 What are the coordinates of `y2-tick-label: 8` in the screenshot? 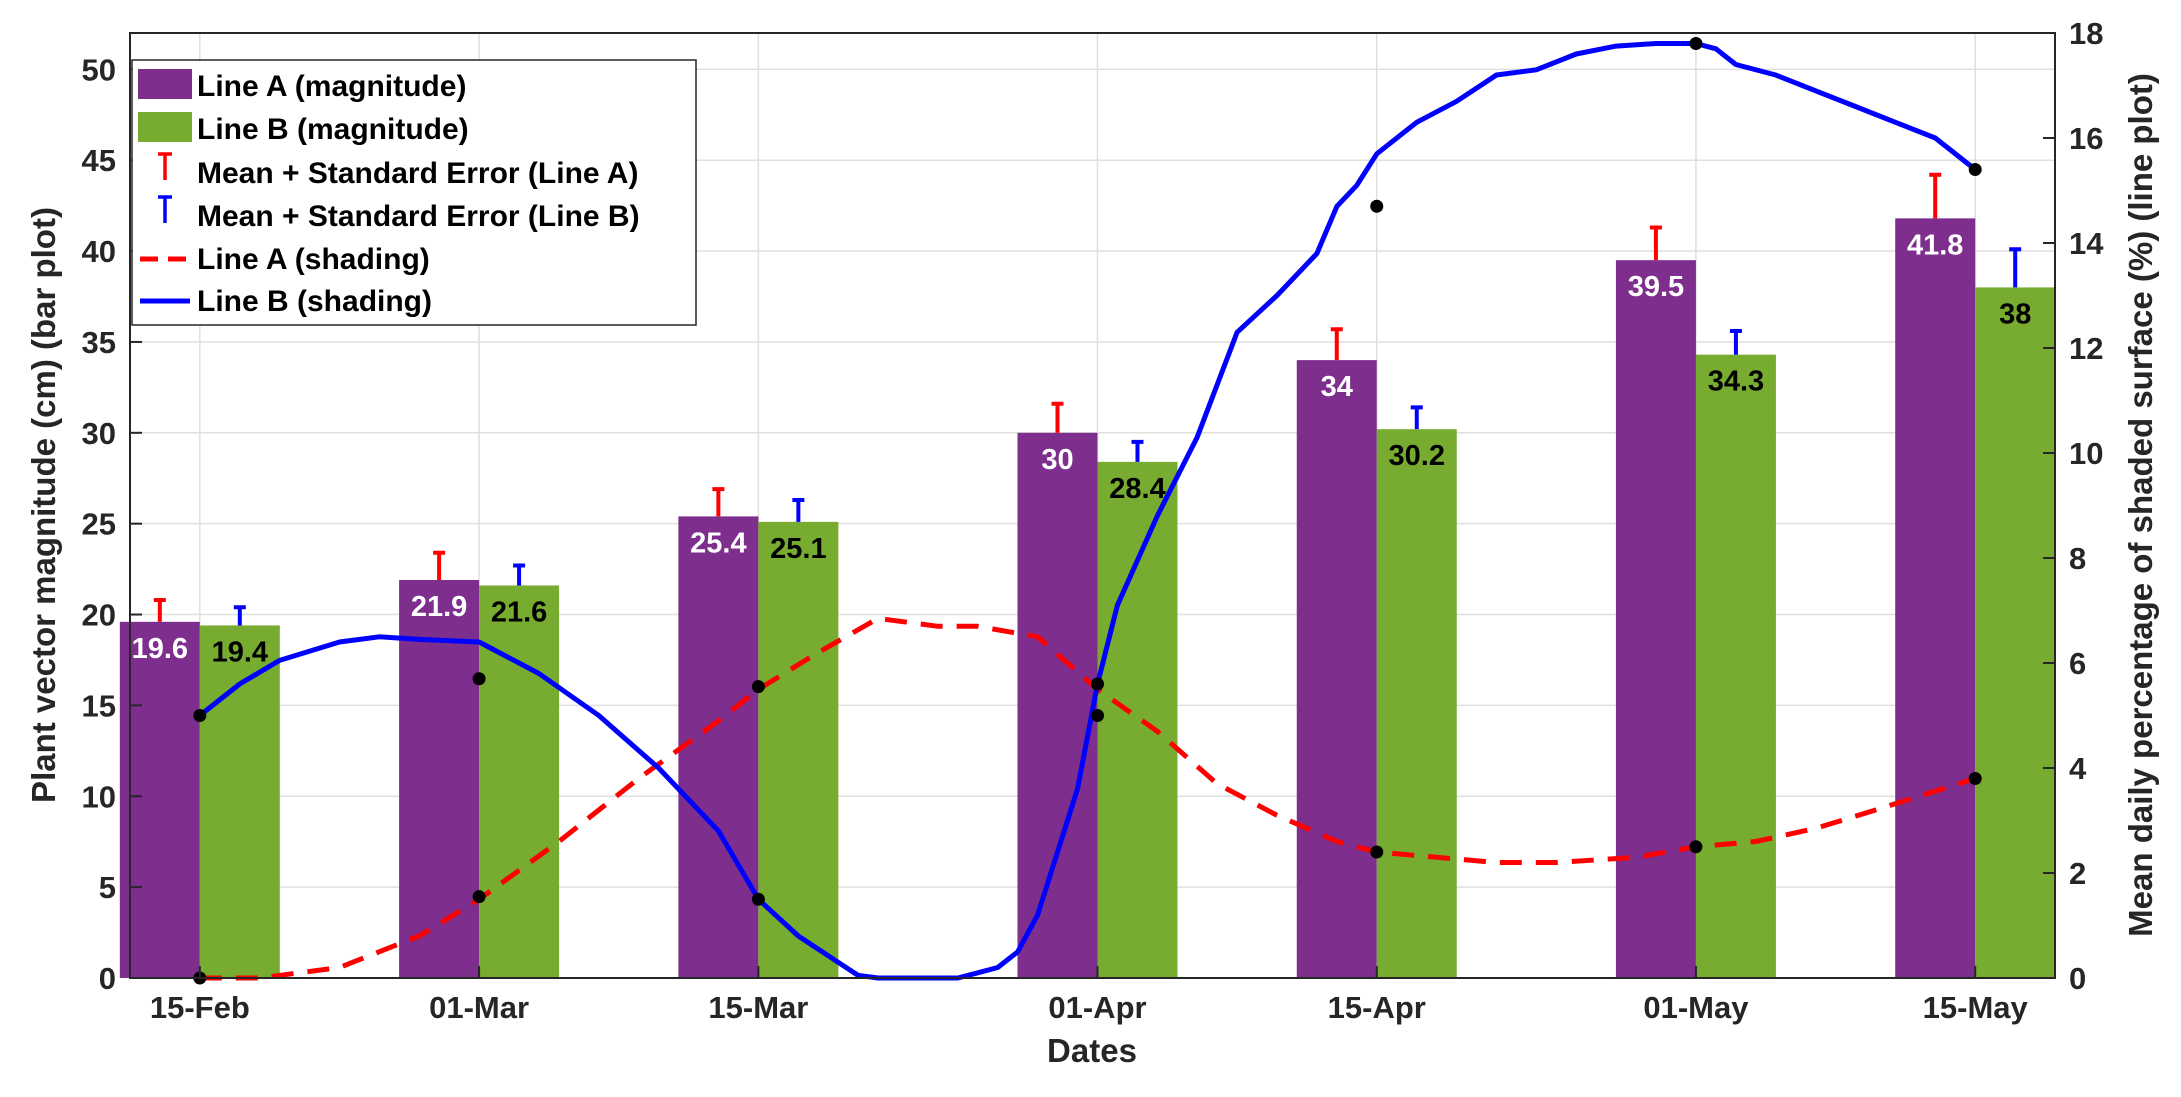 It's located at (2077, 558).